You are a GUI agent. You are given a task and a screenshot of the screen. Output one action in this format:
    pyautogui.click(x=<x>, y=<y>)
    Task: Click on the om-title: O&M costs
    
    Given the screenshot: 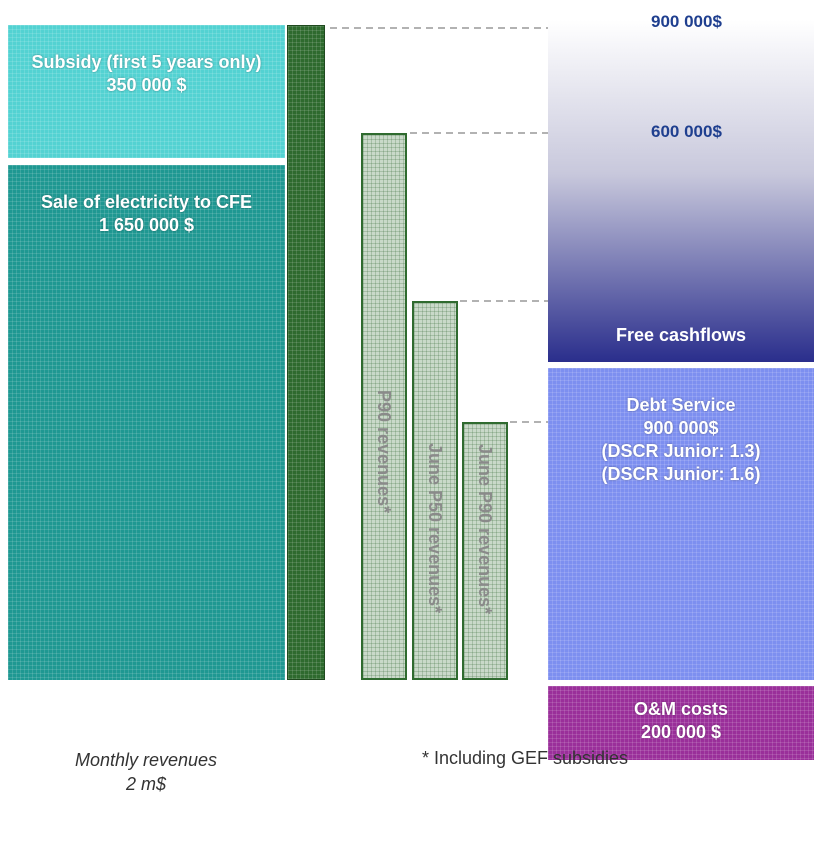 What is the action you would take?
    pyautogui.click(x=681, y=709)
    